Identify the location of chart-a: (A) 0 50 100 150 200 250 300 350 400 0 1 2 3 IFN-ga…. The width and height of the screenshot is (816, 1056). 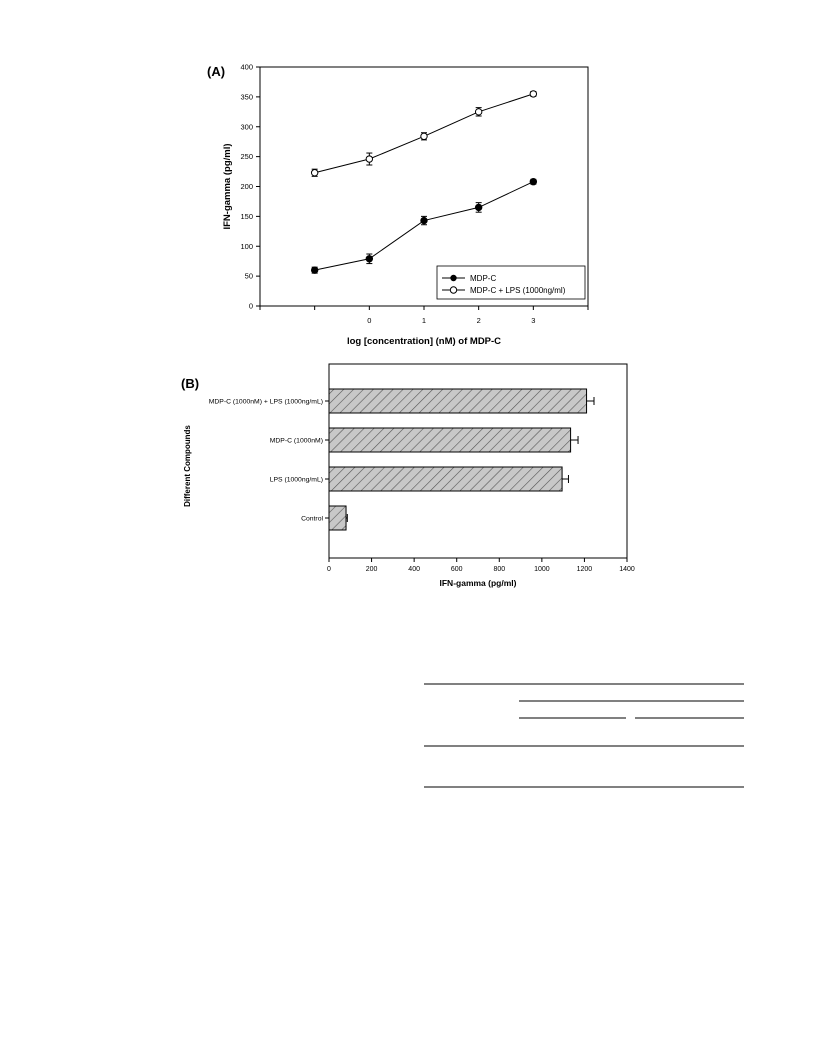
(398, 205).